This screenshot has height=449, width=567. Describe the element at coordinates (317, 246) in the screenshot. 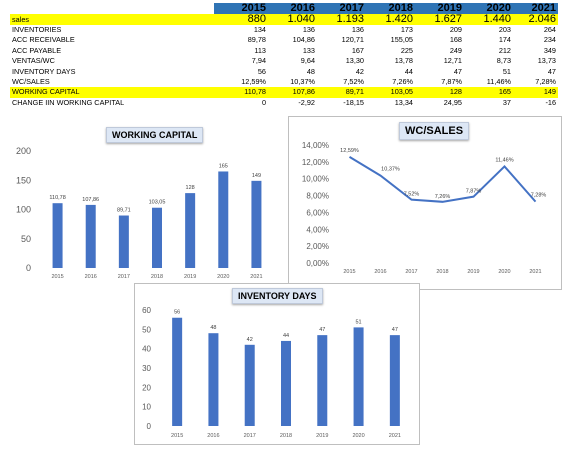

I see `y-tick-label: 2,00%` at that location.